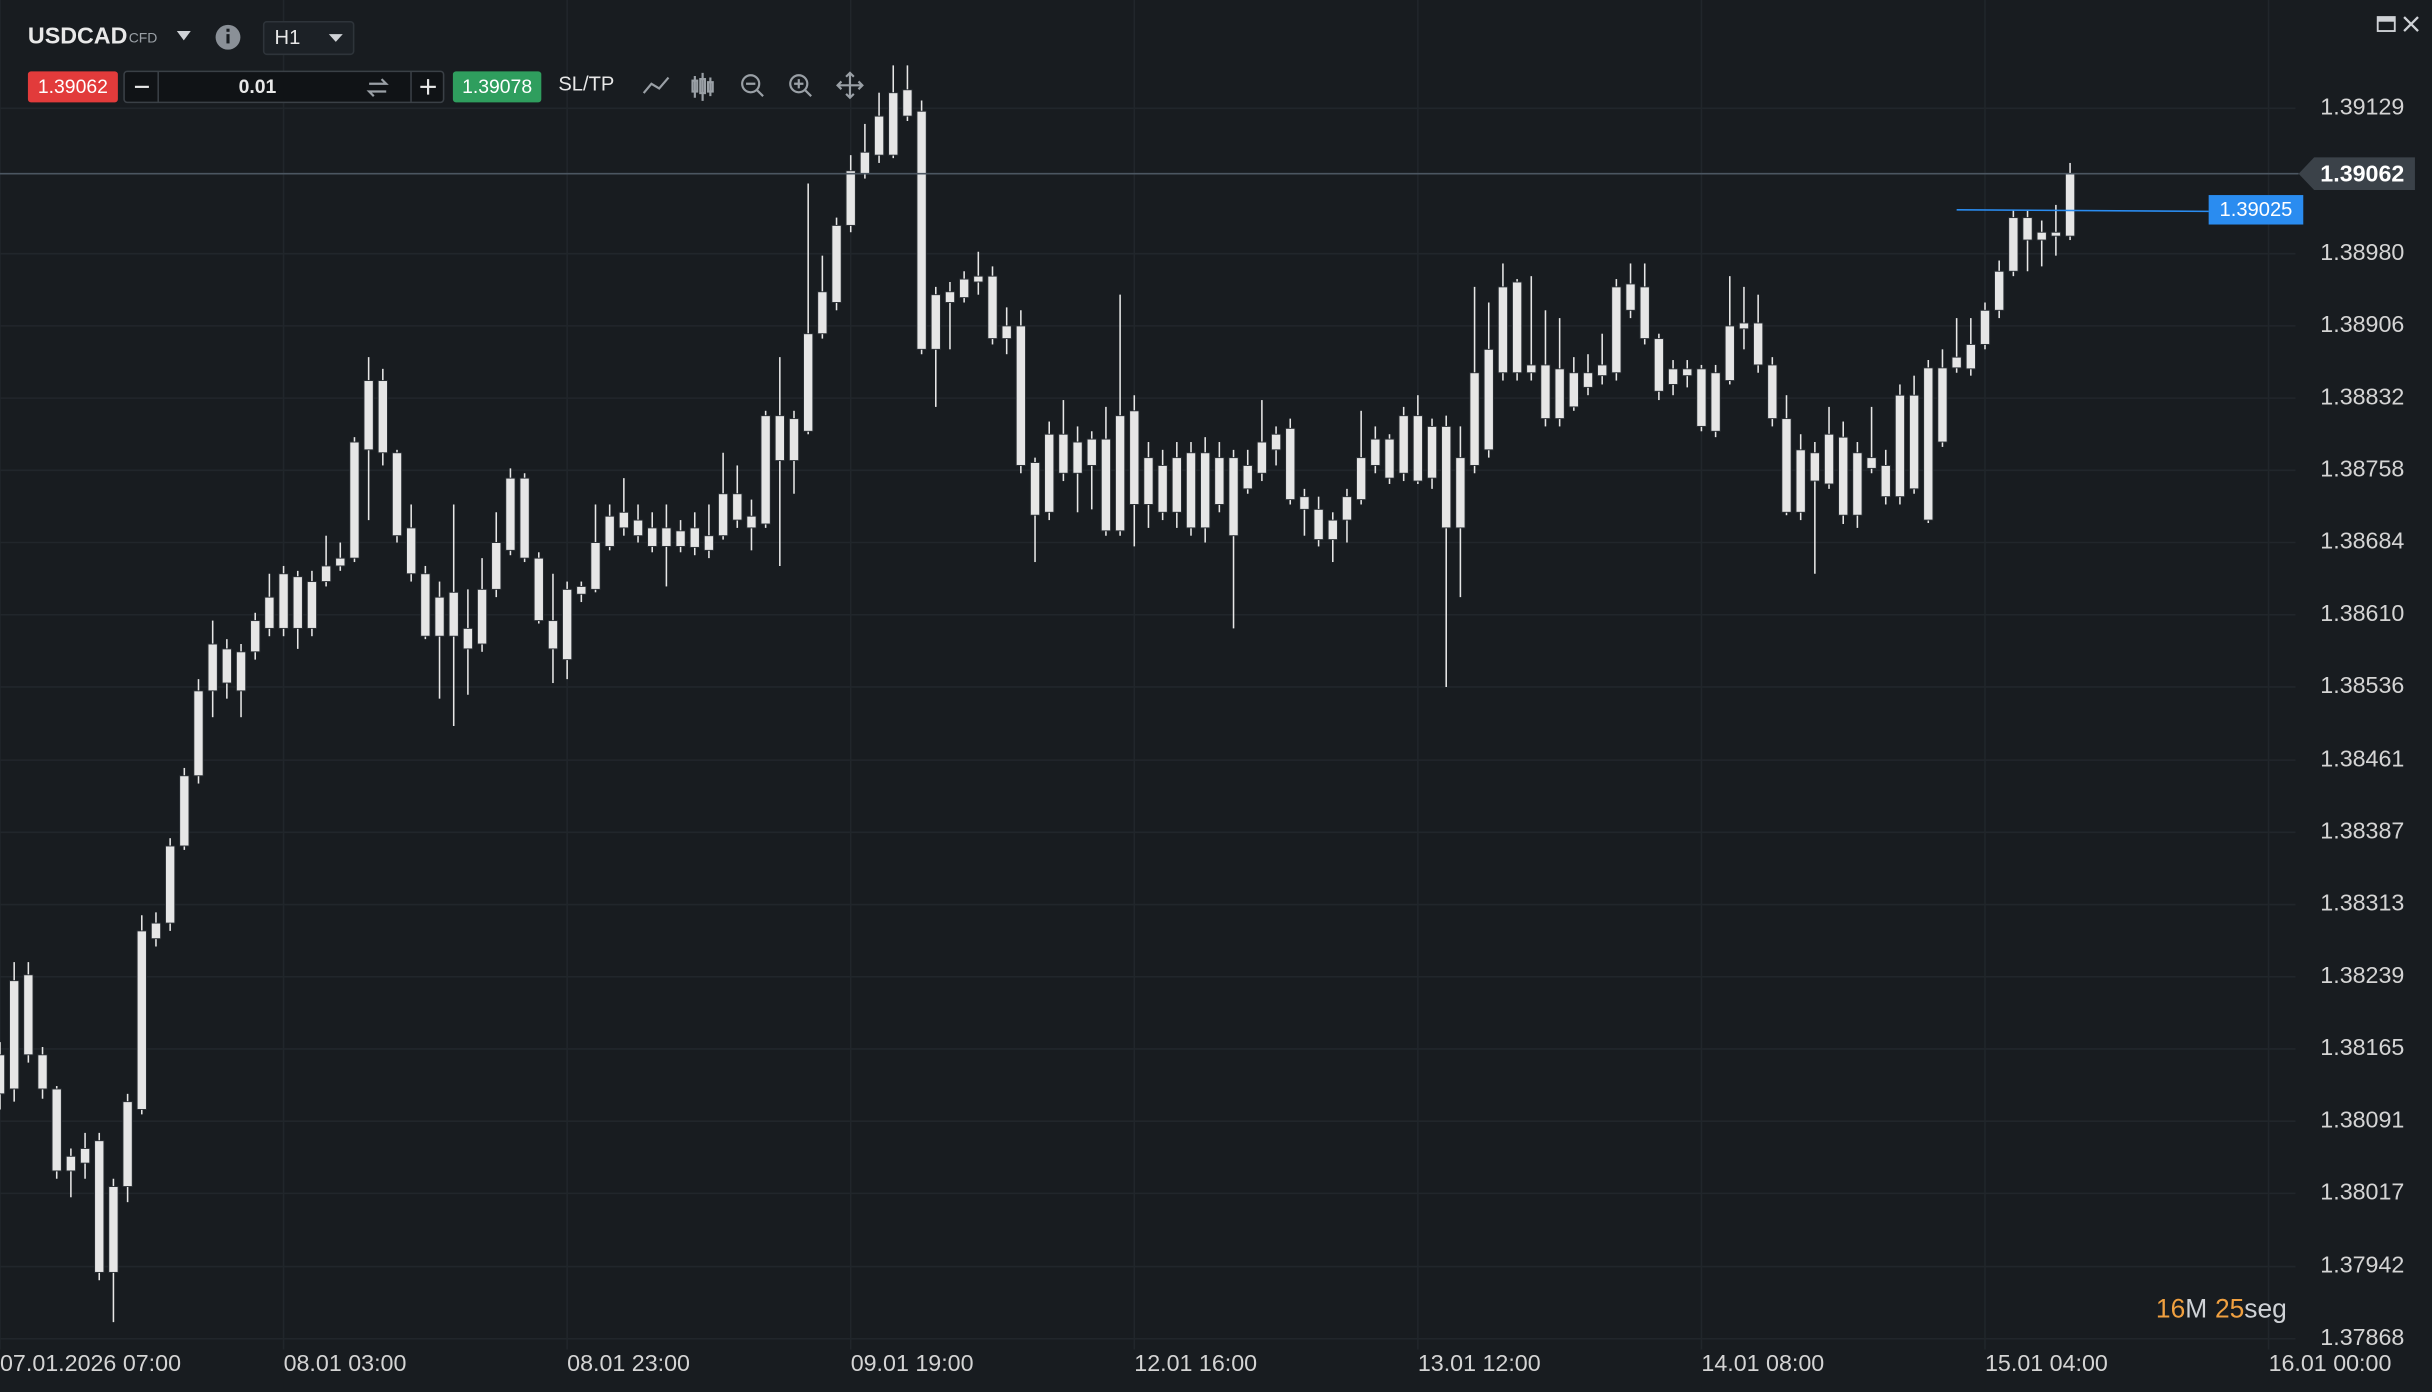  Describe the element at coordinates (228, 37) in the screenshot. I see `info-icon` at that location.